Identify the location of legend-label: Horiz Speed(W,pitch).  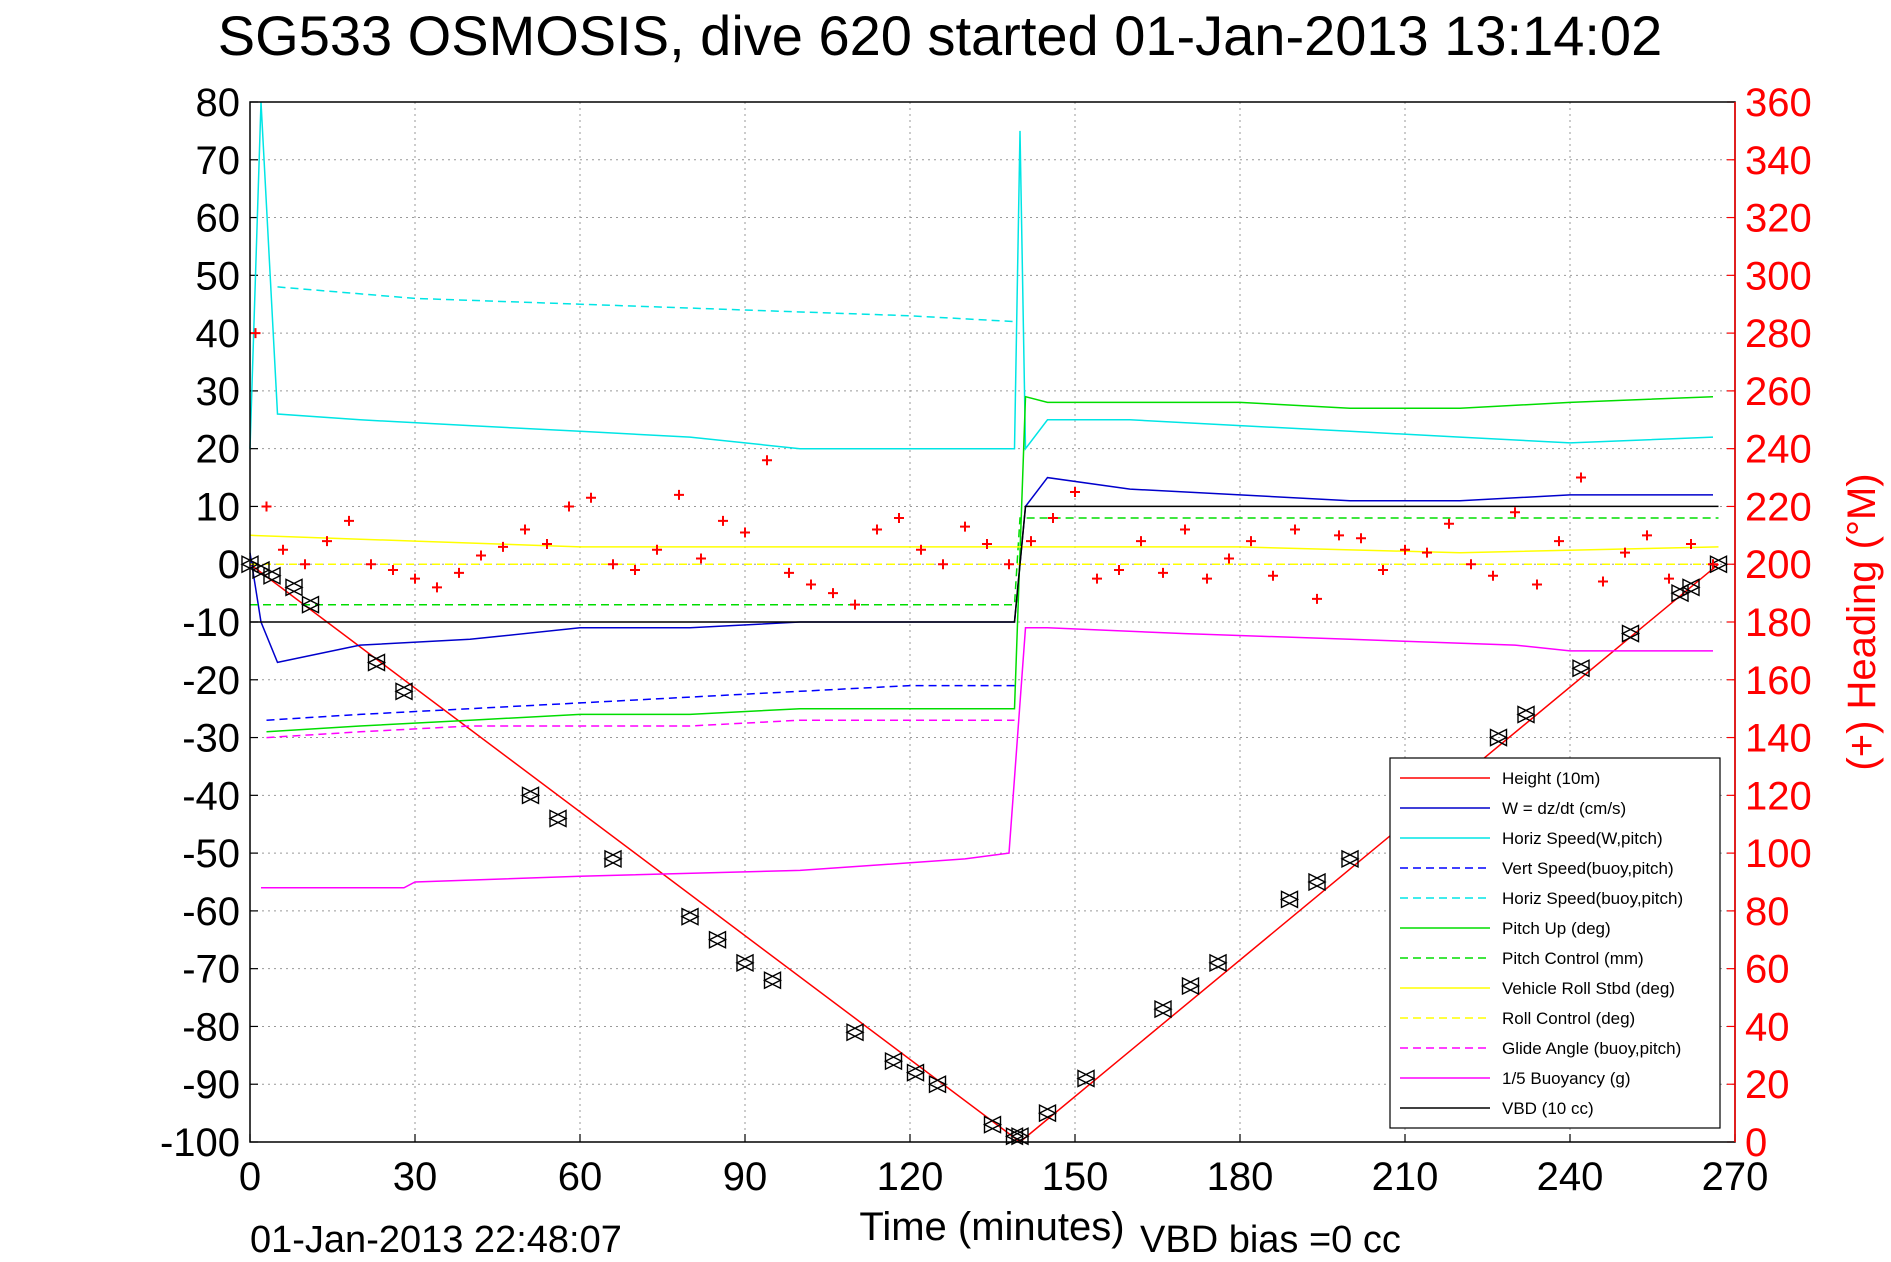
(1582, 838).